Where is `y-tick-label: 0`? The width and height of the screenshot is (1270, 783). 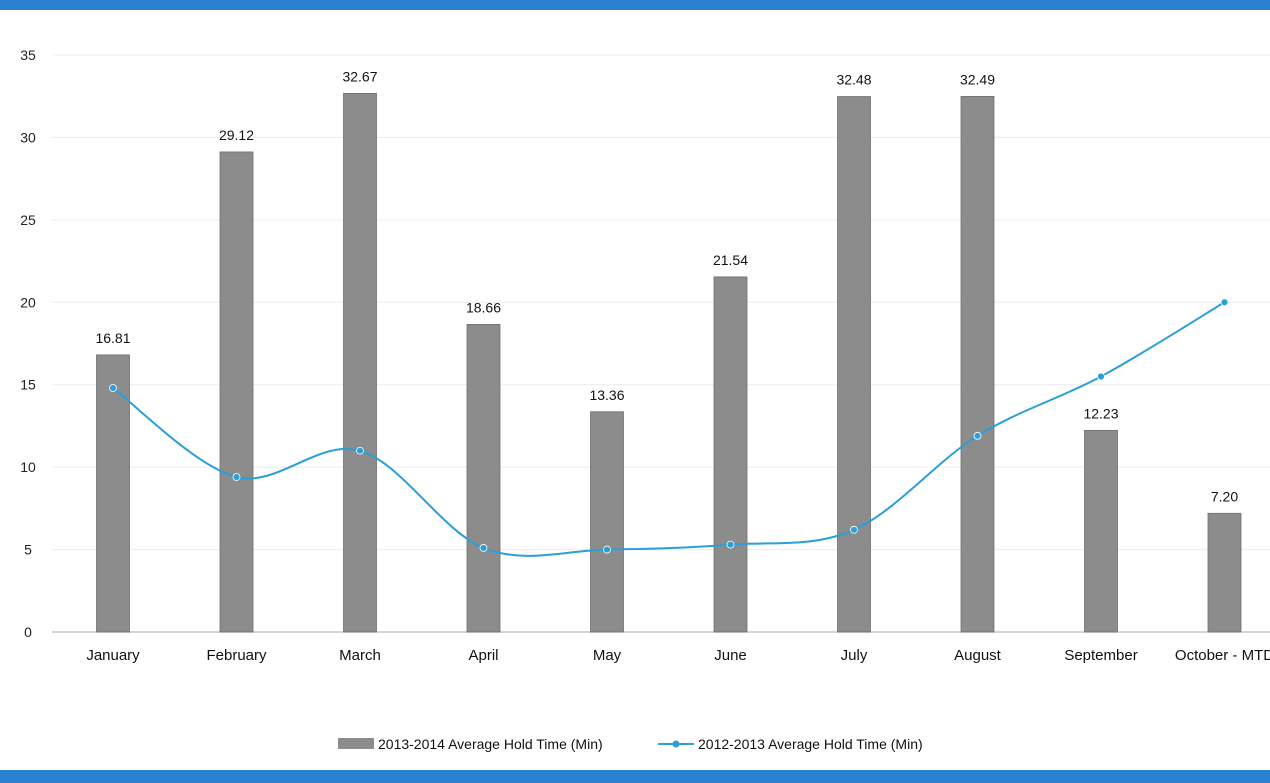 y-tick-label: 0 is located at coordinates (28, 632).